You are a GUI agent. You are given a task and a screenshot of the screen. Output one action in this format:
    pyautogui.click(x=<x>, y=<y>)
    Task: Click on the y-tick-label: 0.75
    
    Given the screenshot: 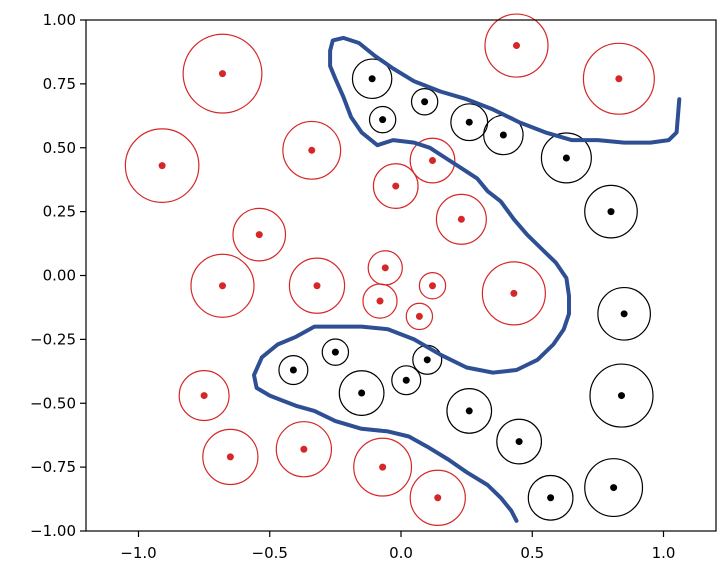 What is the action you would take?
    pyautogui.click(x=59, y=84)
    